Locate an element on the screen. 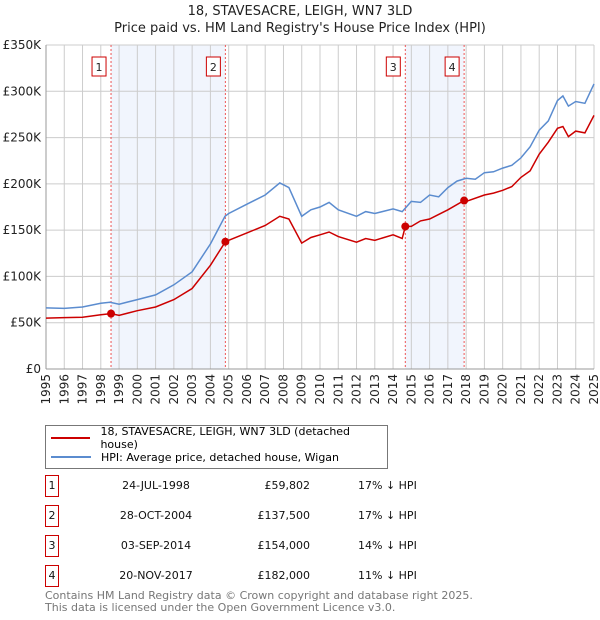 This screenshot has width=600, height=620. x-tick-label: 2006 is located at coordinates (247, 389).